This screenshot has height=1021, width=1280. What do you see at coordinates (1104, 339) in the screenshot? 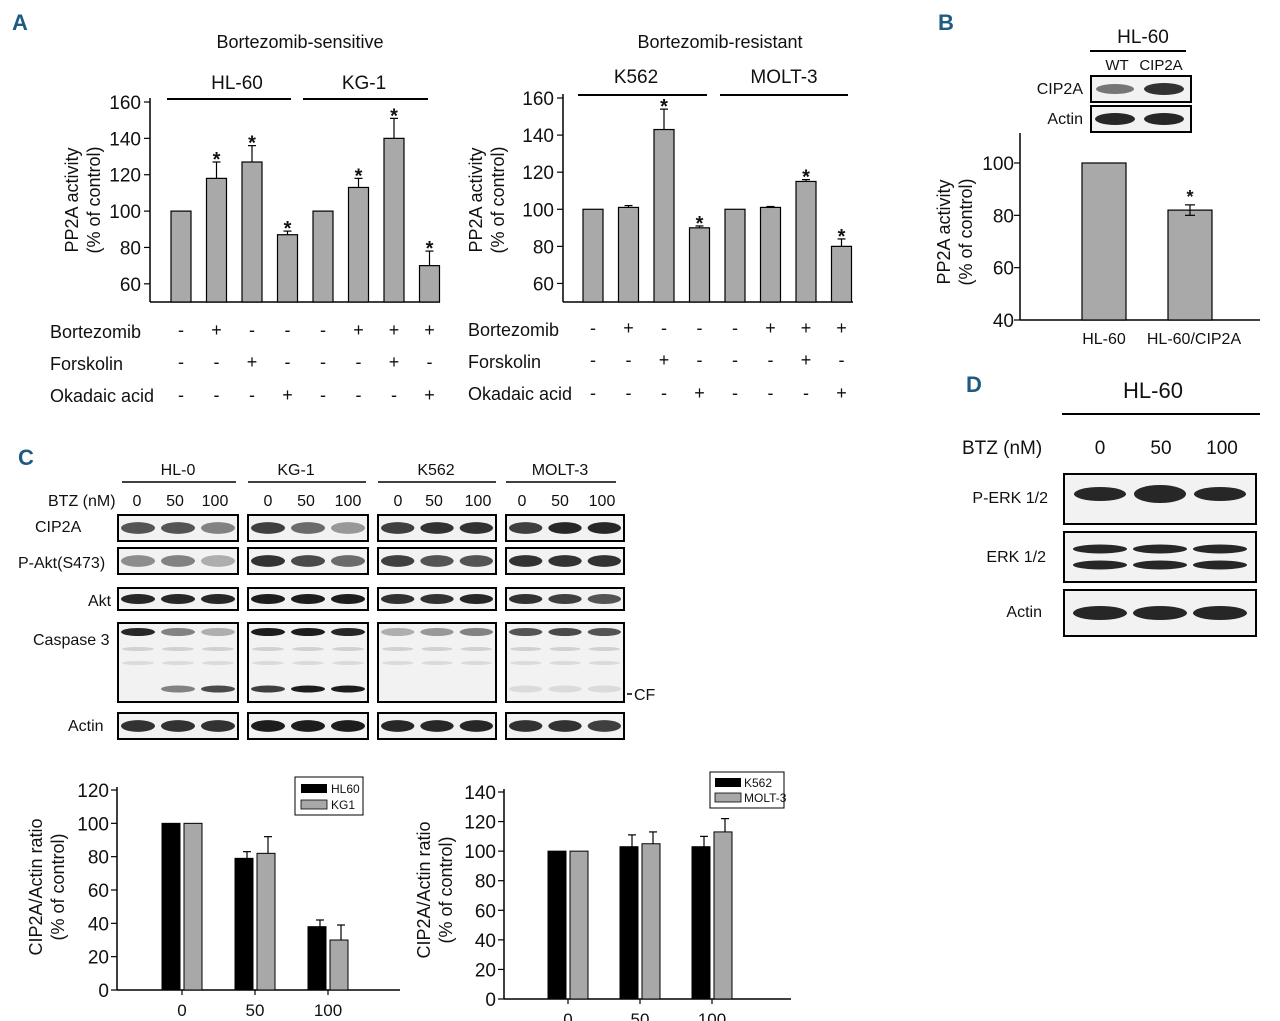
I see `x-category-label: HL-60` at bounding box center [1104, 339].